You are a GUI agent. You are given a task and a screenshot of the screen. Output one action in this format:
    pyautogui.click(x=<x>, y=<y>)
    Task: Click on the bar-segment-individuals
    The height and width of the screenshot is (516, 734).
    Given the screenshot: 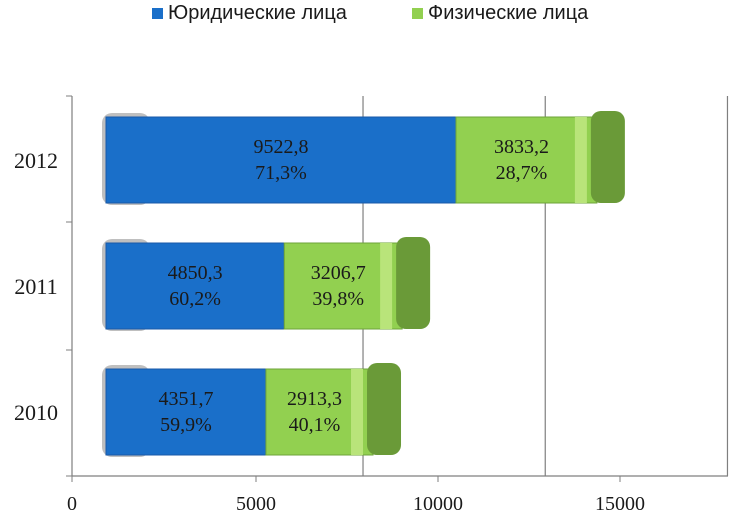 What is the action you would take?
    pyautogui.click(x=526, y=160)
    